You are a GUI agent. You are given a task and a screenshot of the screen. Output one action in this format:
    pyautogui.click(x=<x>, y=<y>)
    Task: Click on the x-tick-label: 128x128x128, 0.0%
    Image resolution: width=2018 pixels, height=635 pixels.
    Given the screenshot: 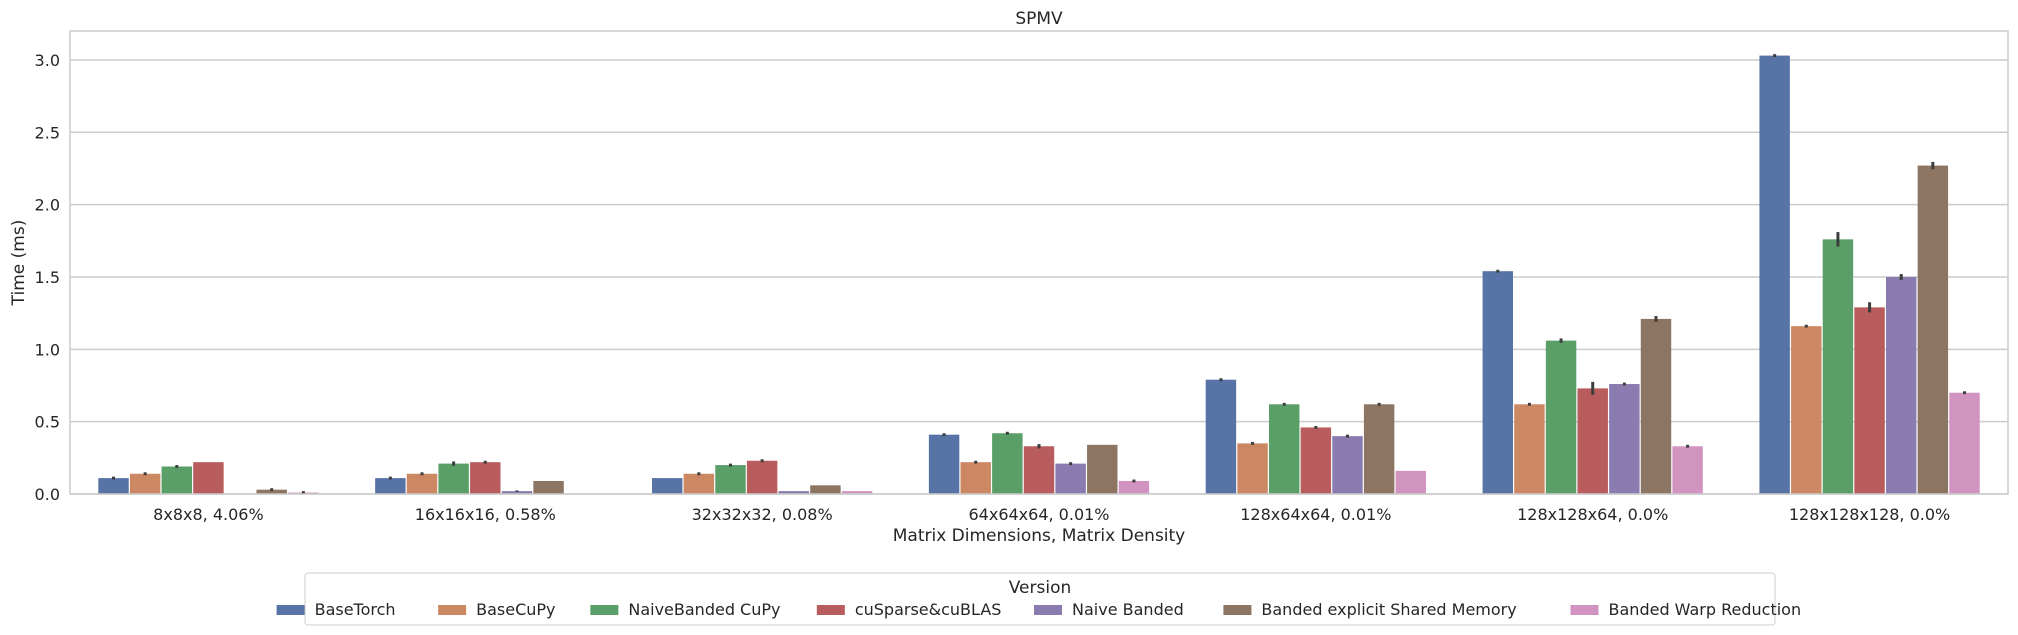 What is the action you would take?
    pyautogui.click(x=1869, y=514)
    